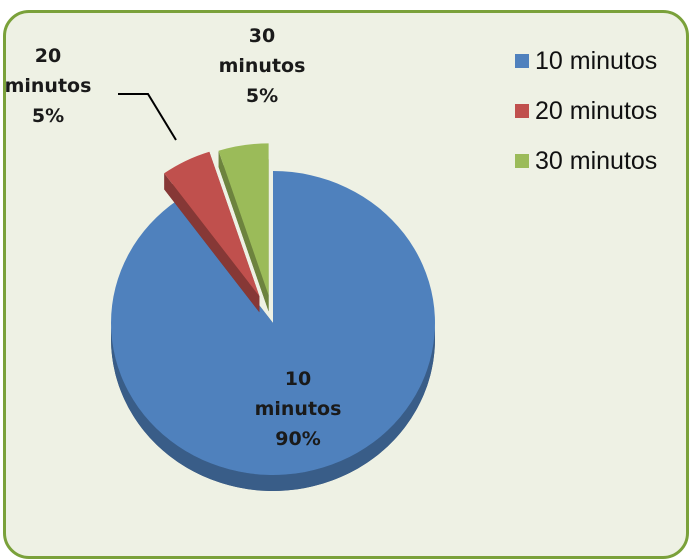 The height and width of the screenshot is (559, 696). Describe the element at coordinates (596, 60) in the screenshot. I see `legend-label: 10 minutos` at that location.